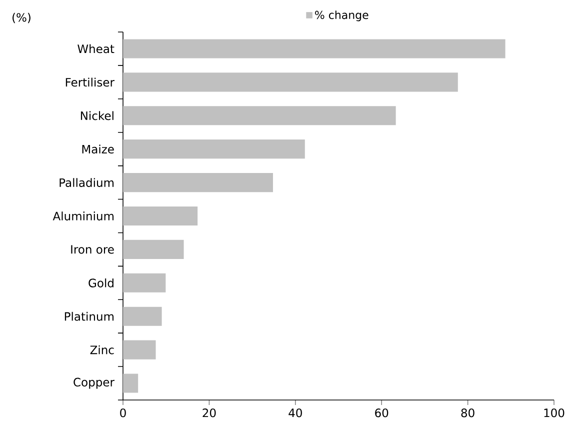  Describe the element at coordinates (83, 216) in the screenshot. I see `y-tick-label: Aluminium` at that location.